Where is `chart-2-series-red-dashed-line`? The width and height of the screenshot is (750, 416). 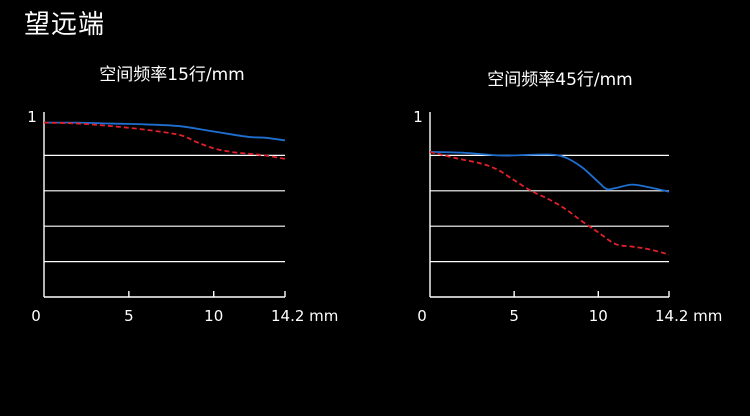 chart-2-series-red-dashed-line is located at coordinates (549, 203).